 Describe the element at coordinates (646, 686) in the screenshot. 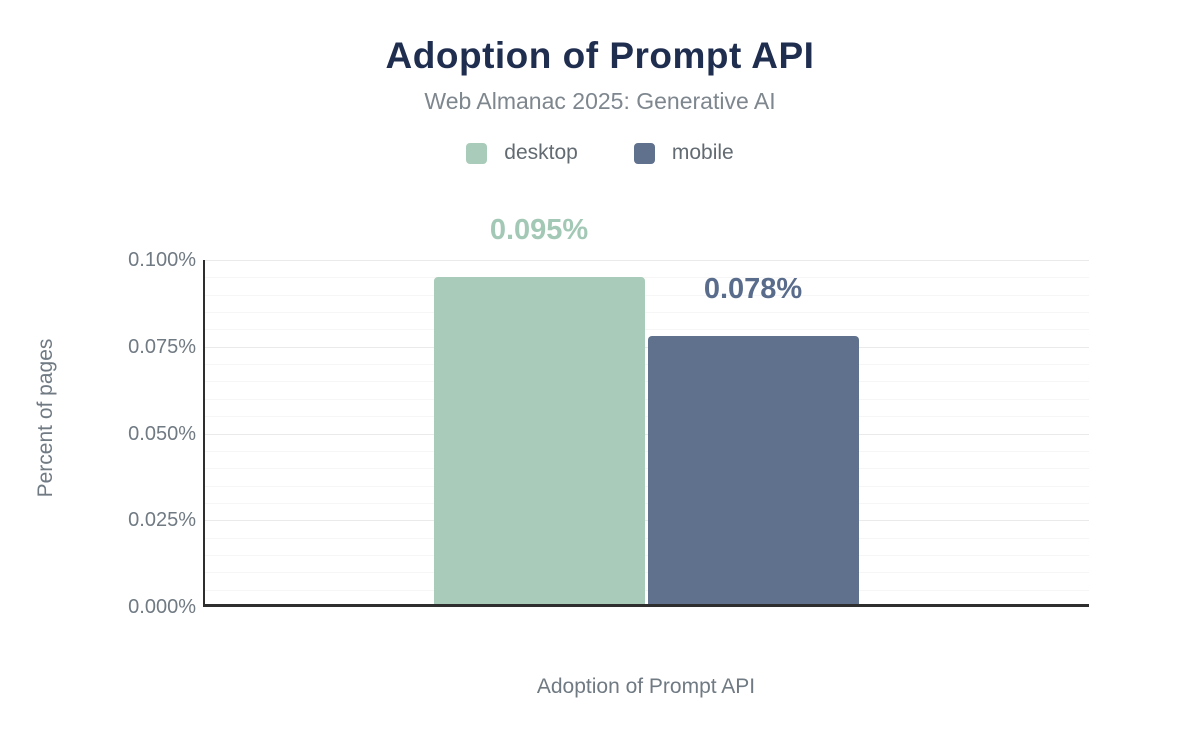

I see `x-axis-label: Adoption of Prompt API` at that location.